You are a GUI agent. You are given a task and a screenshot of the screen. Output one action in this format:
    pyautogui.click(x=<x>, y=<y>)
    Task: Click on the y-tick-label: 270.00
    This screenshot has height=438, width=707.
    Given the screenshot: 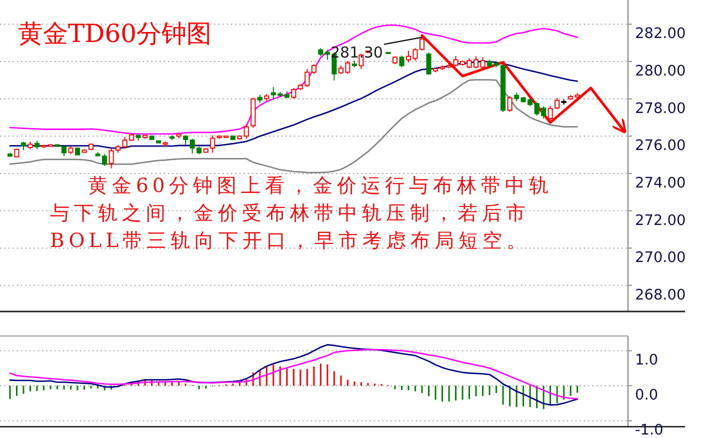 What is the action you would take?
    pyautogui.click(x=660, y=258)
    